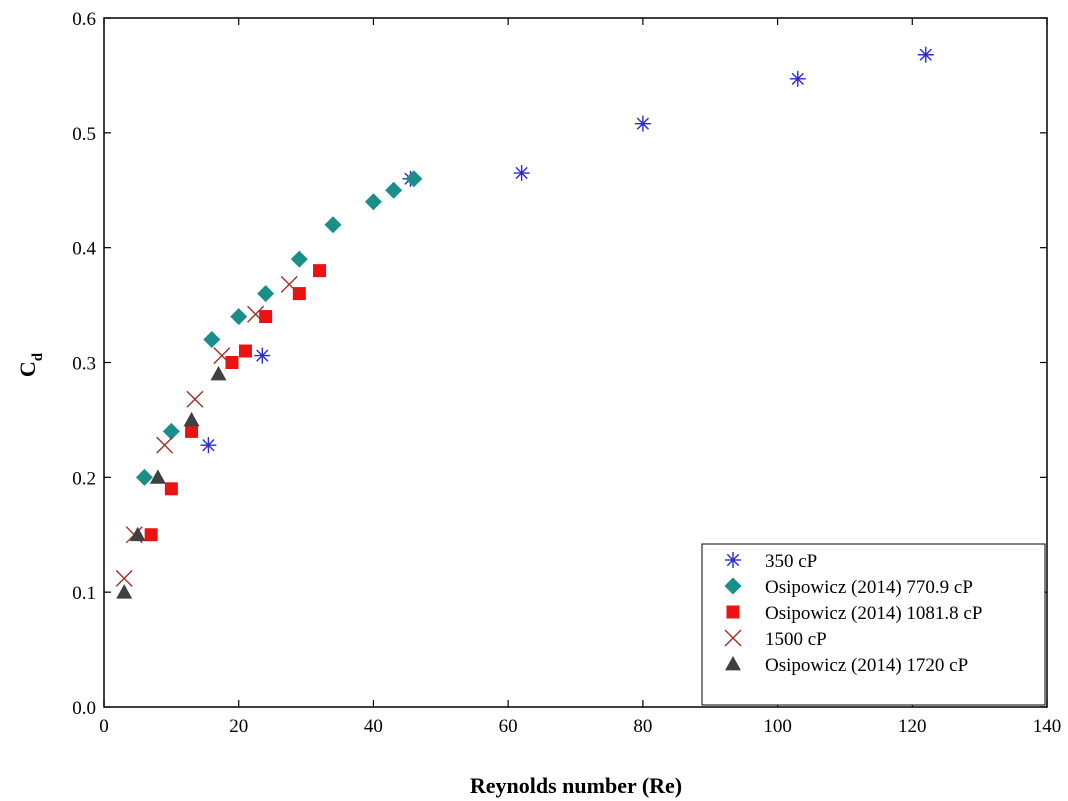 The width and height of the screenshot is (1068, 801). Describe the element at coordinates (84, 593) in the screenshot. I see `y-tick-label: 0.1` at that location.